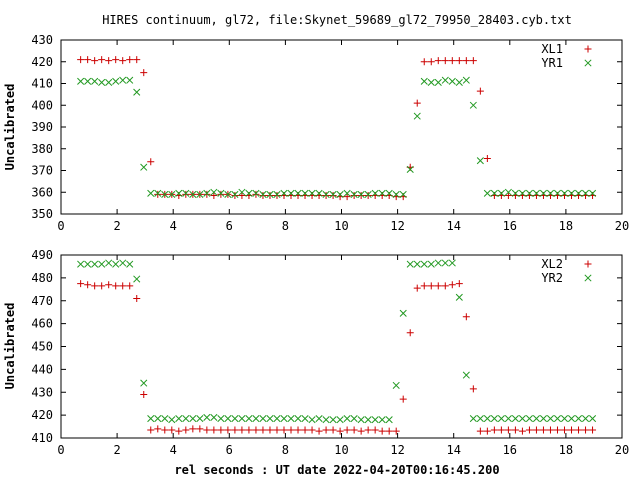 This screenshot has height=480, width=640. What do you see at coordinates (42, 149) in the screenshot?
I see `y-tick-label: 380` at bounding box center [42, 149].